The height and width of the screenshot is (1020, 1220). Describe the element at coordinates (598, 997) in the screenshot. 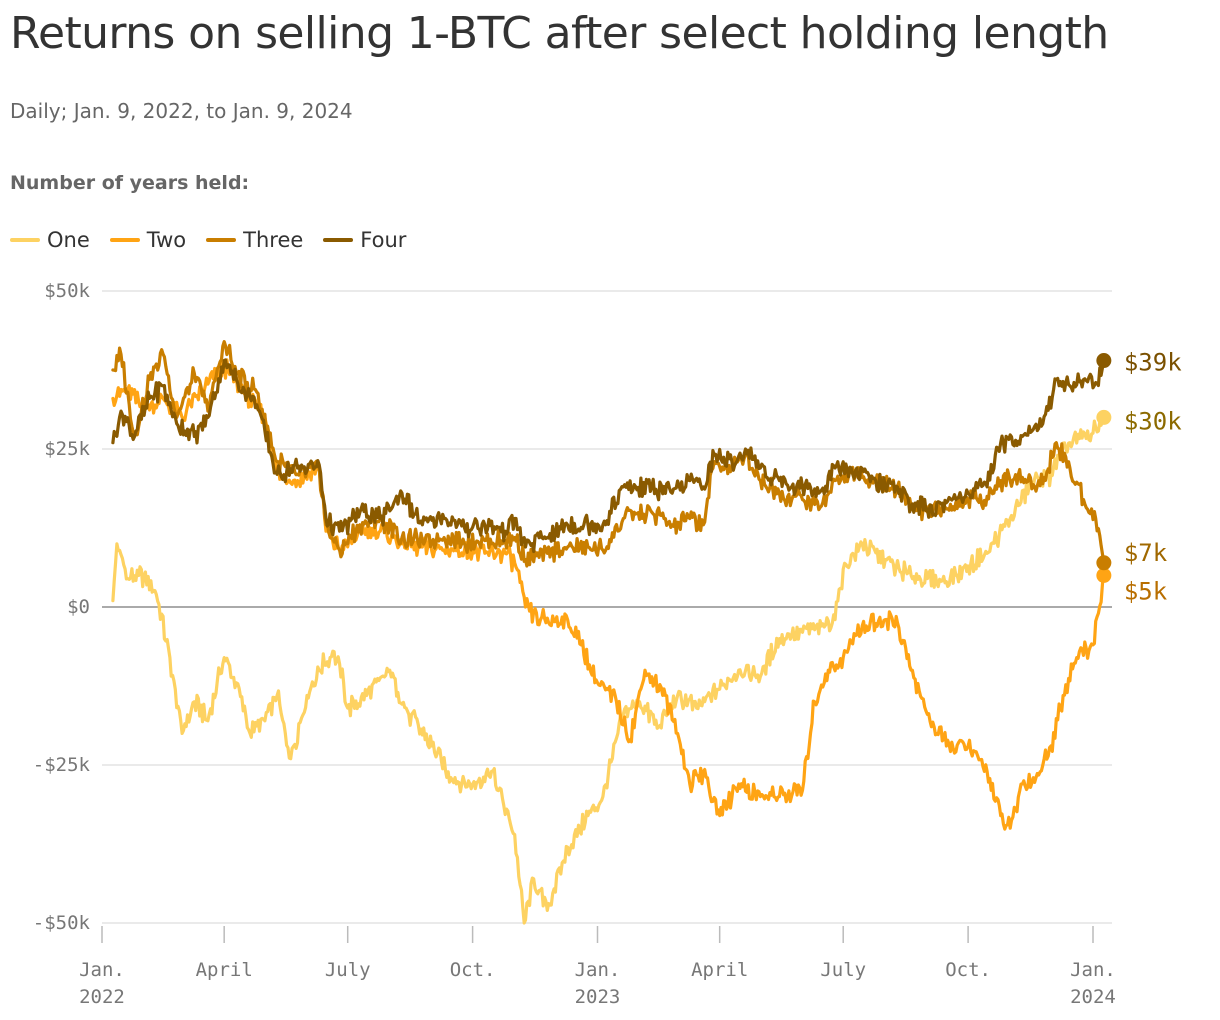

I see `x-tick-year: 2023` at that location.